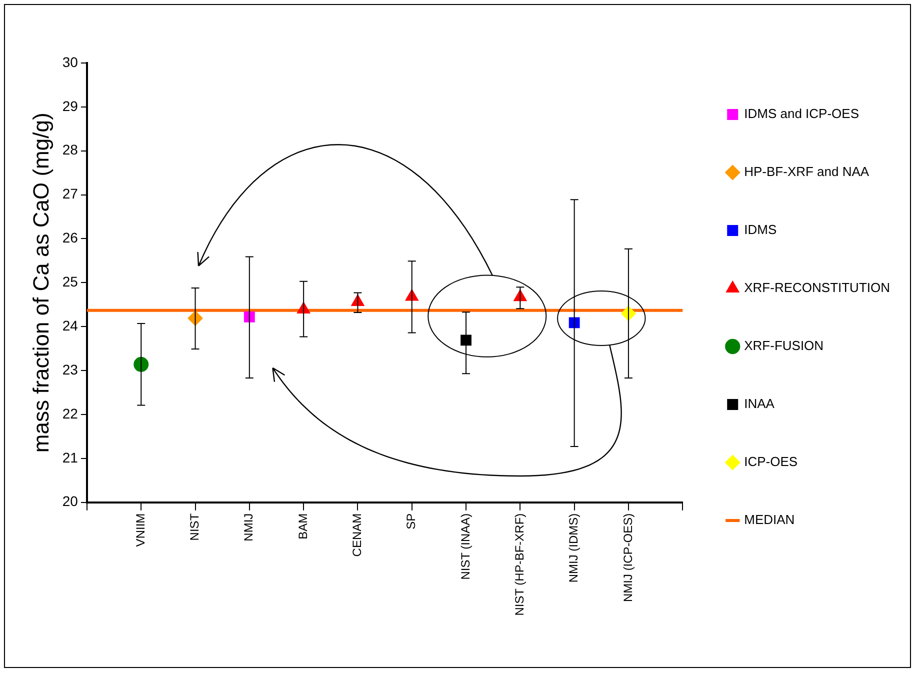  I want to click on legend-label: INAA, so click(759, 404).